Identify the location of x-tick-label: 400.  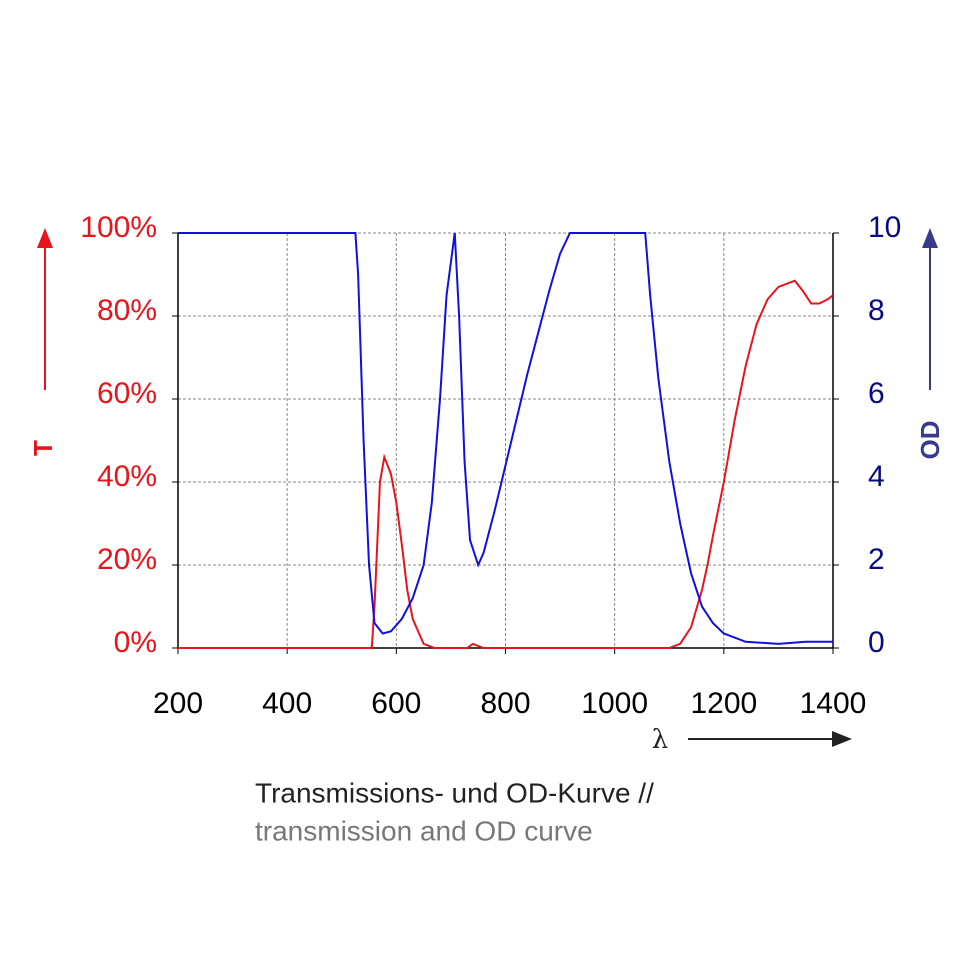
(287, 703).